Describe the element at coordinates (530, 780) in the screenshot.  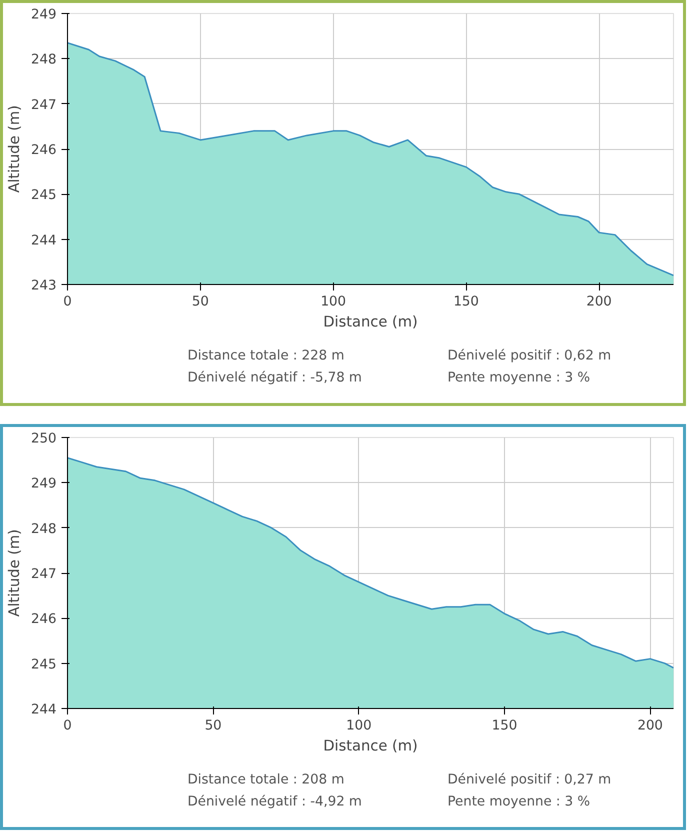
I see `text: Dénivelé positif : 0,27 m` at that location.